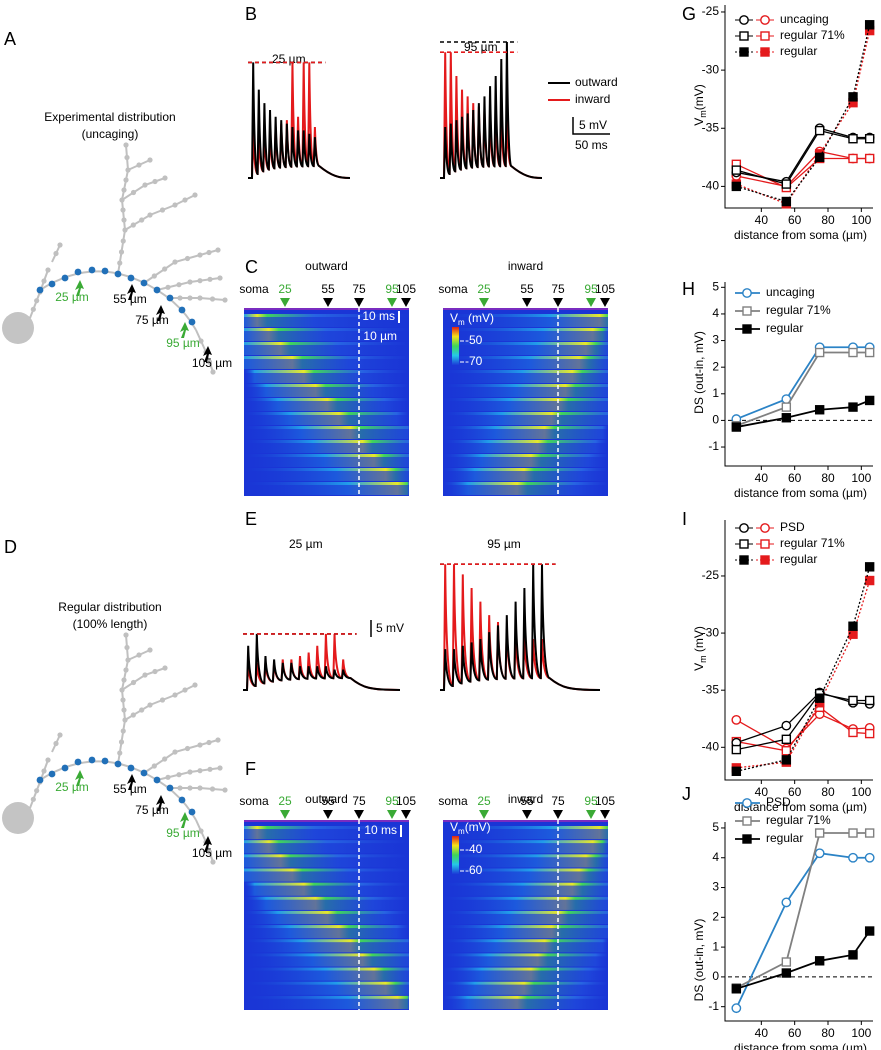 This screenshot has height=1050, width=881. What do you see at coordinates (803, 669) in the screenshot?
I see `data-line` at bounding box center [803, 669].